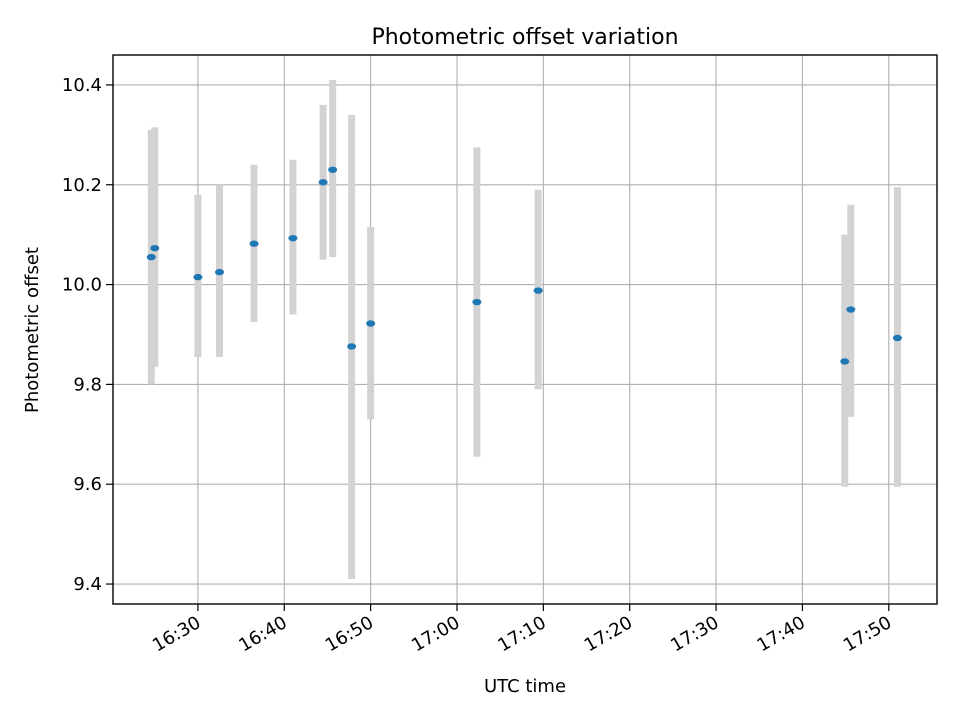 The height and width of the screenshot is (720, 960). I want to click on y-tick-label: 9.4, so click(87, 584).